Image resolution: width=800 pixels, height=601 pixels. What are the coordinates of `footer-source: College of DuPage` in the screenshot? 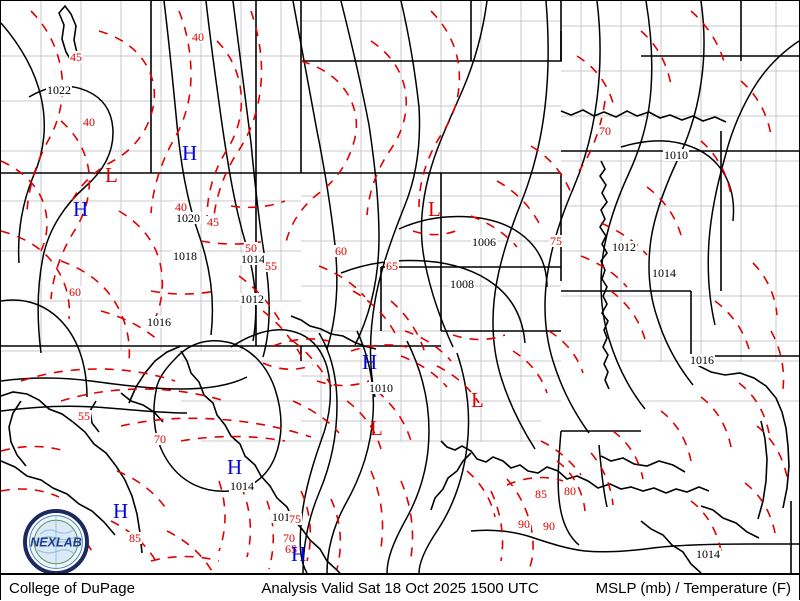 It's located at (72, 588).